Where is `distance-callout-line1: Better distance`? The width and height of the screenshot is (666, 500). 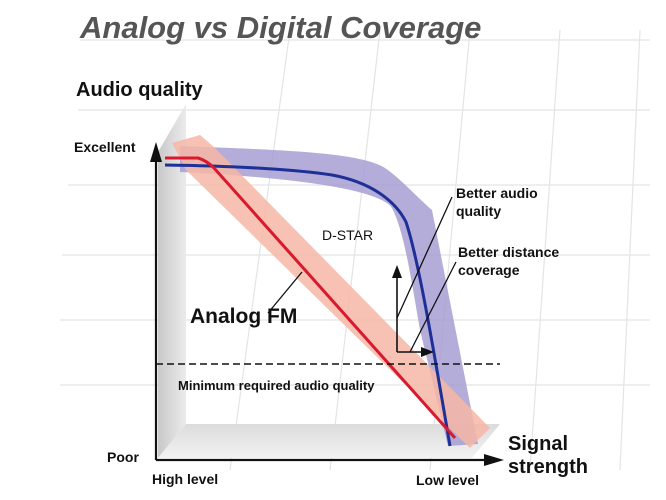
distance-callout-line1: Better distance is located at coordinates (508, 252).